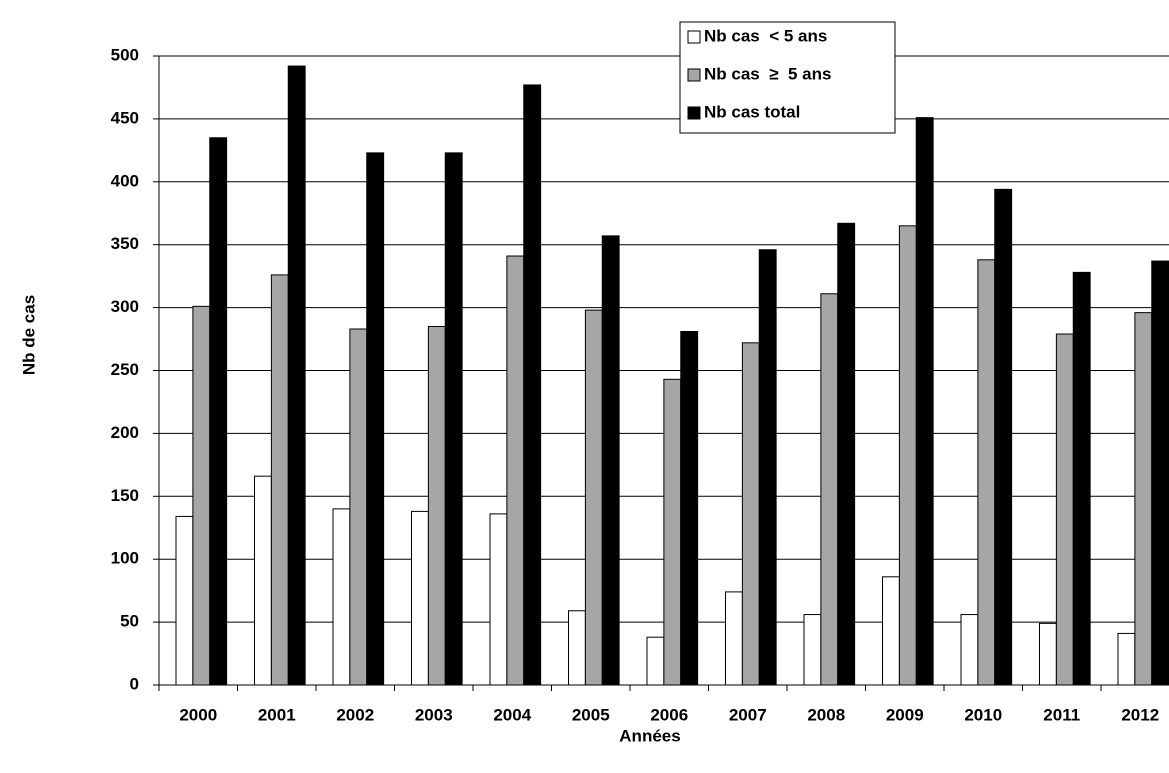  Describe the element at coordinates (125, 558) in the screenshot. I see `y-tick-label: 100` at that location.